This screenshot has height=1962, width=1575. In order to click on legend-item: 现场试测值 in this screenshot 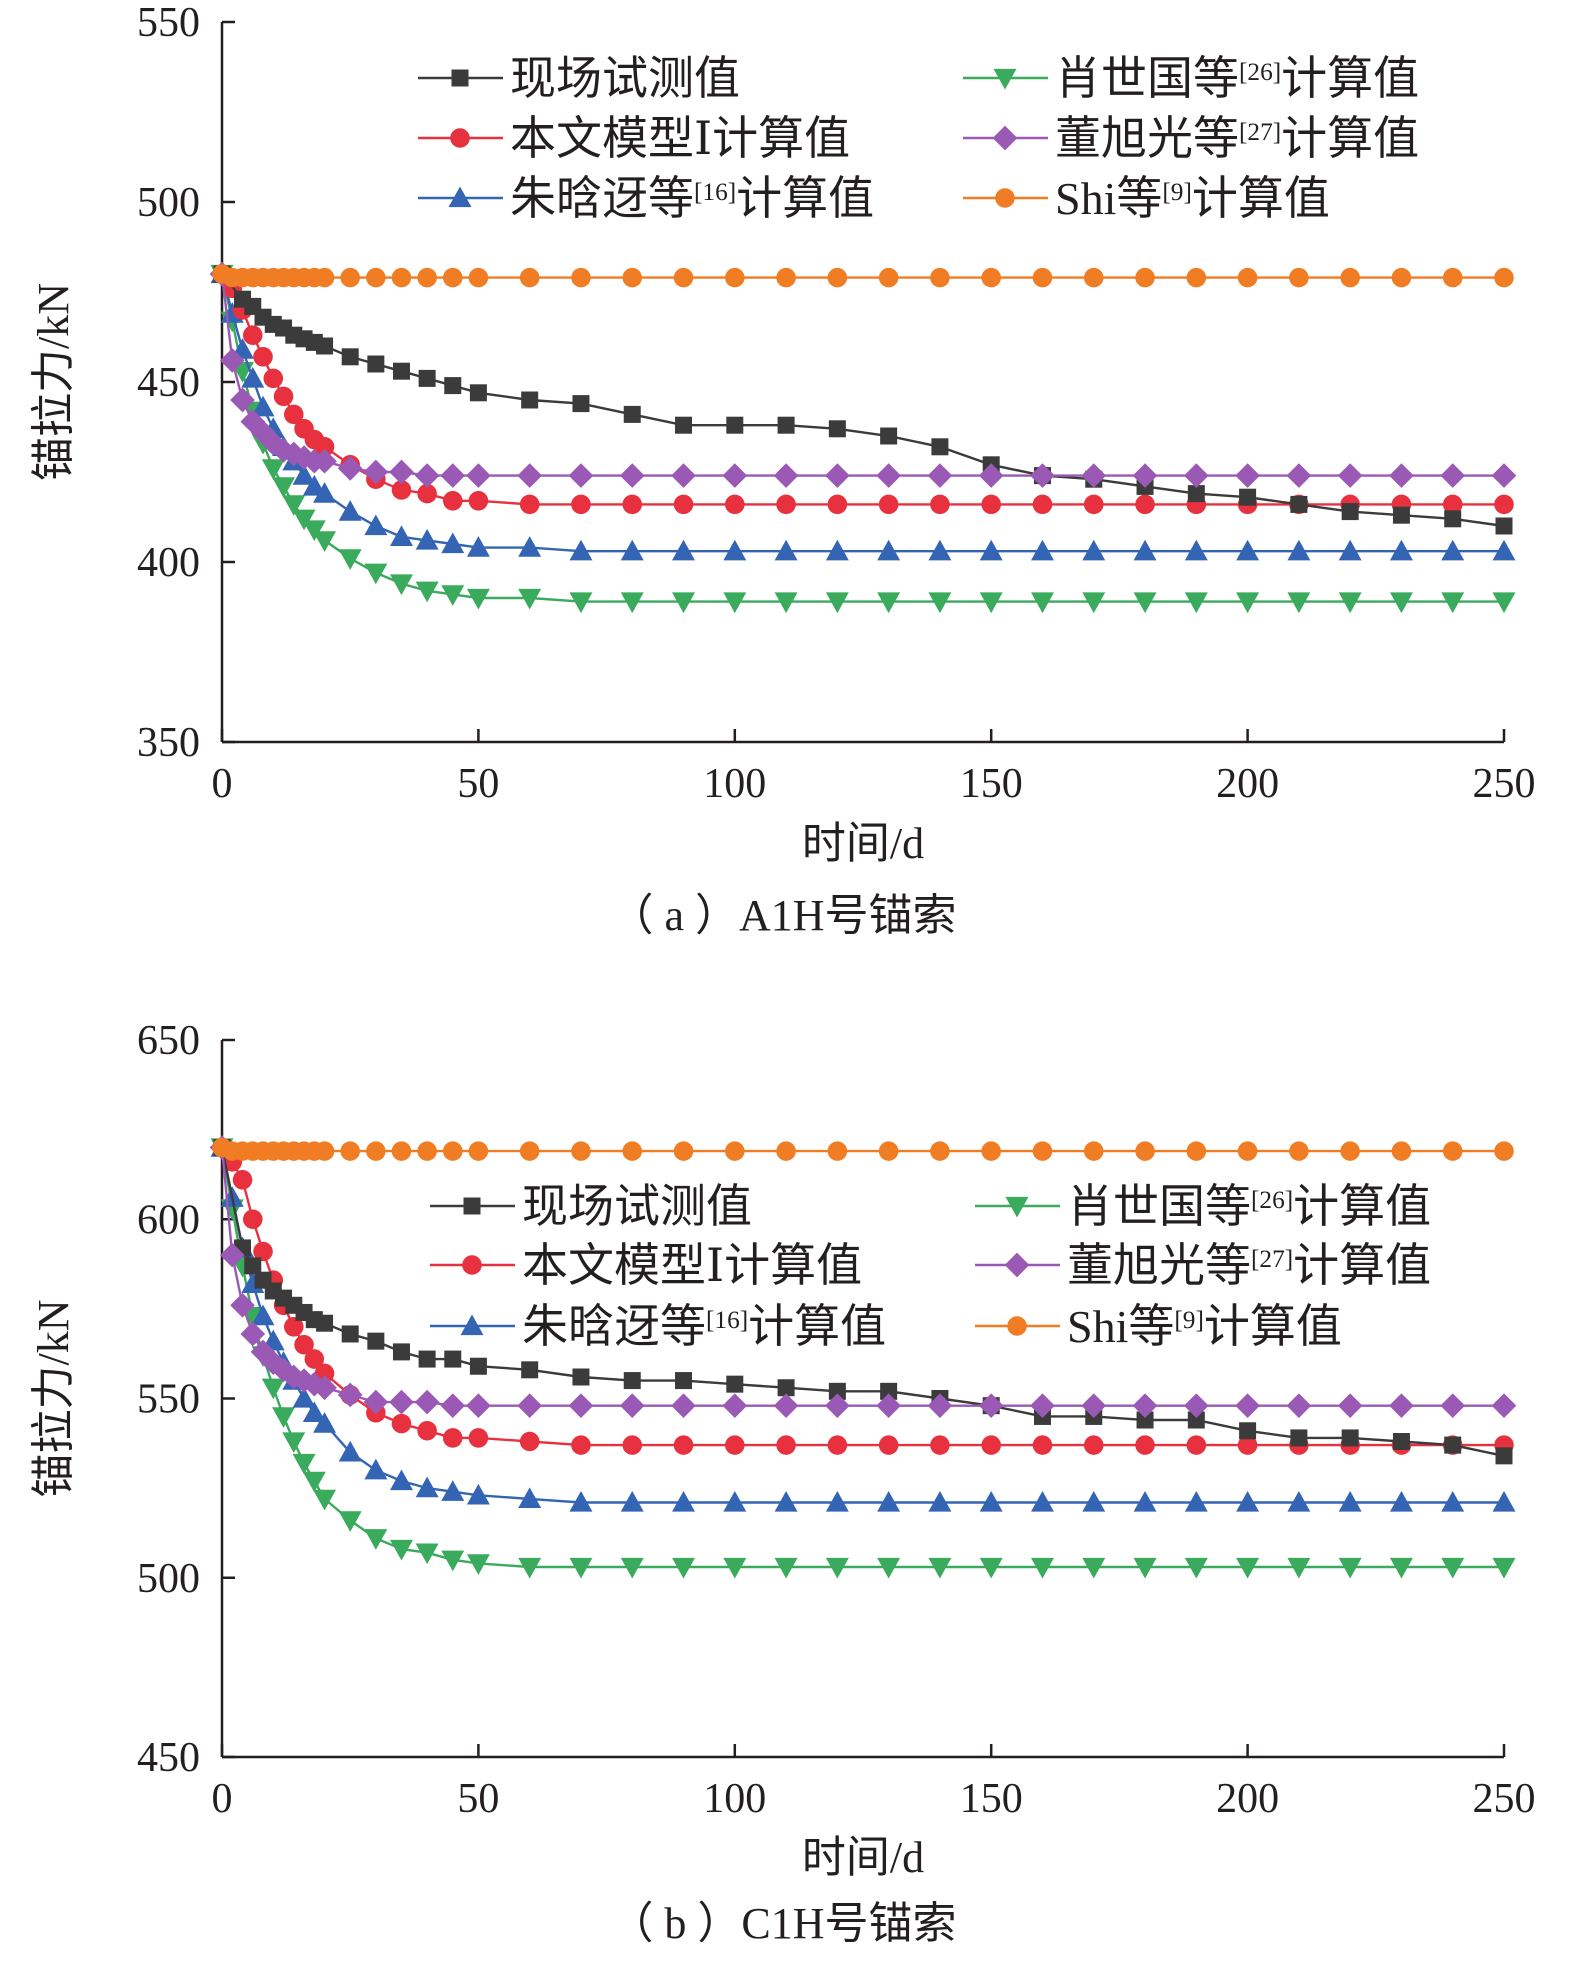, I will do `click(591, 1206)`.